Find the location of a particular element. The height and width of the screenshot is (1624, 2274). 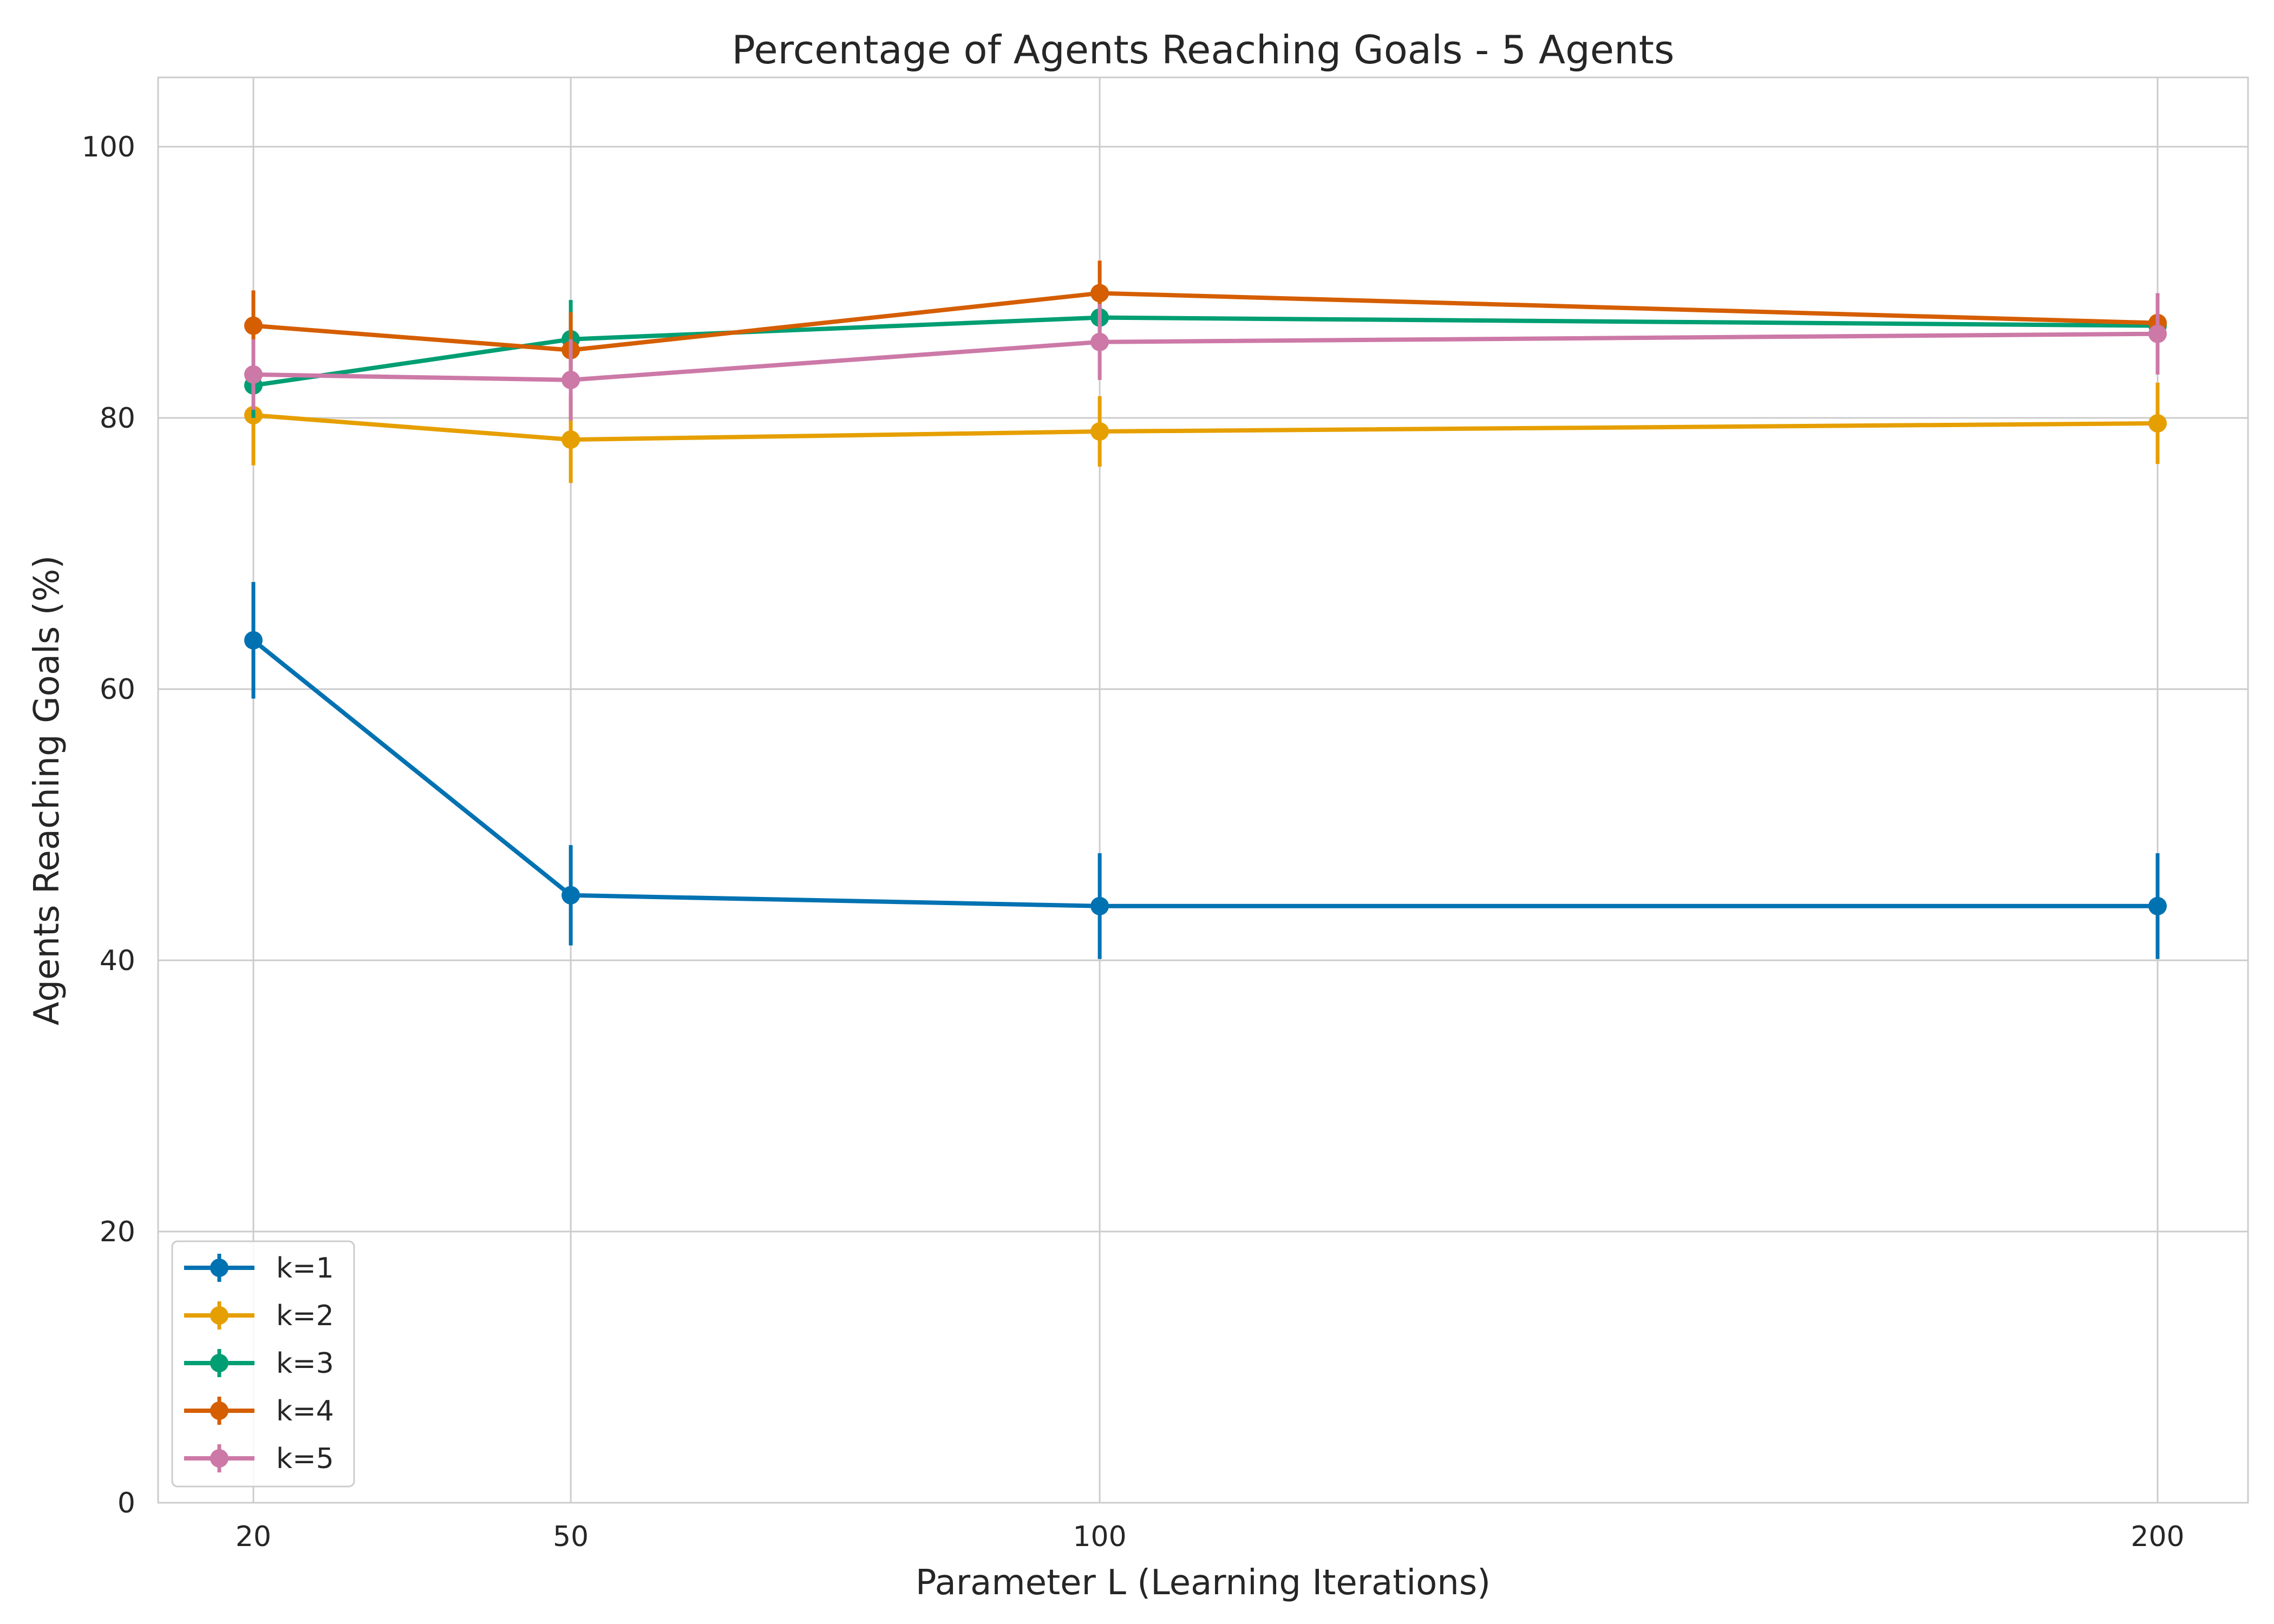

y-axis-ticks: 0 20 40 60 80 100 is located at coordinates (109, 825).